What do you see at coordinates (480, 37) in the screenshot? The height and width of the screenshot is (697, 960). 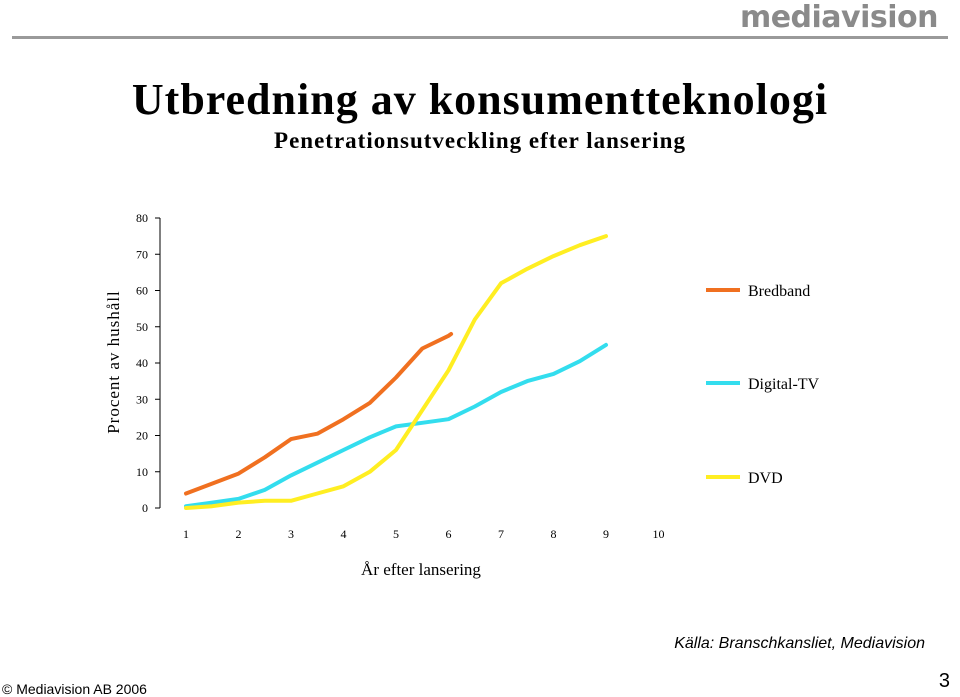 I see `header-rule` at bounding box center [480, 37].